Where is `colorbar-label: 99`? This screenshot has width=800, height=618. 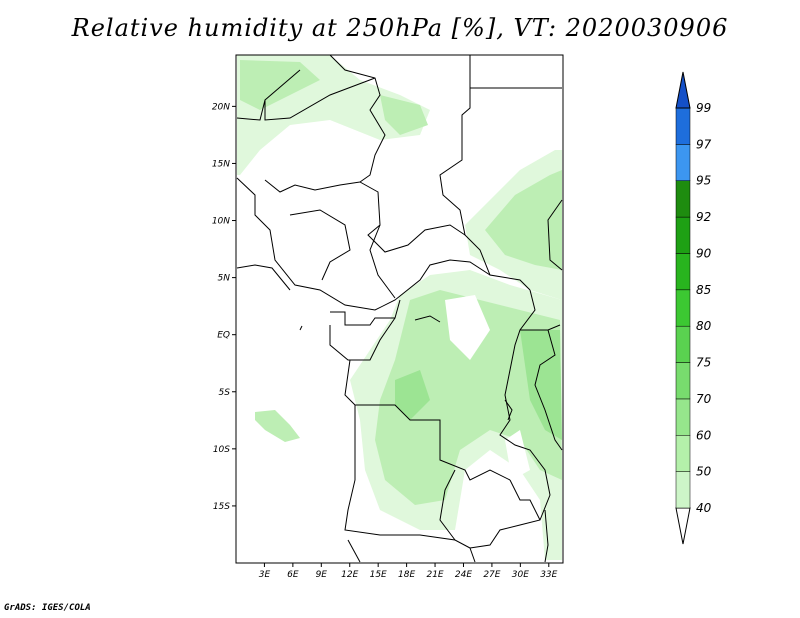 colorbar-label: 99 is located at coordinates (703, 108).